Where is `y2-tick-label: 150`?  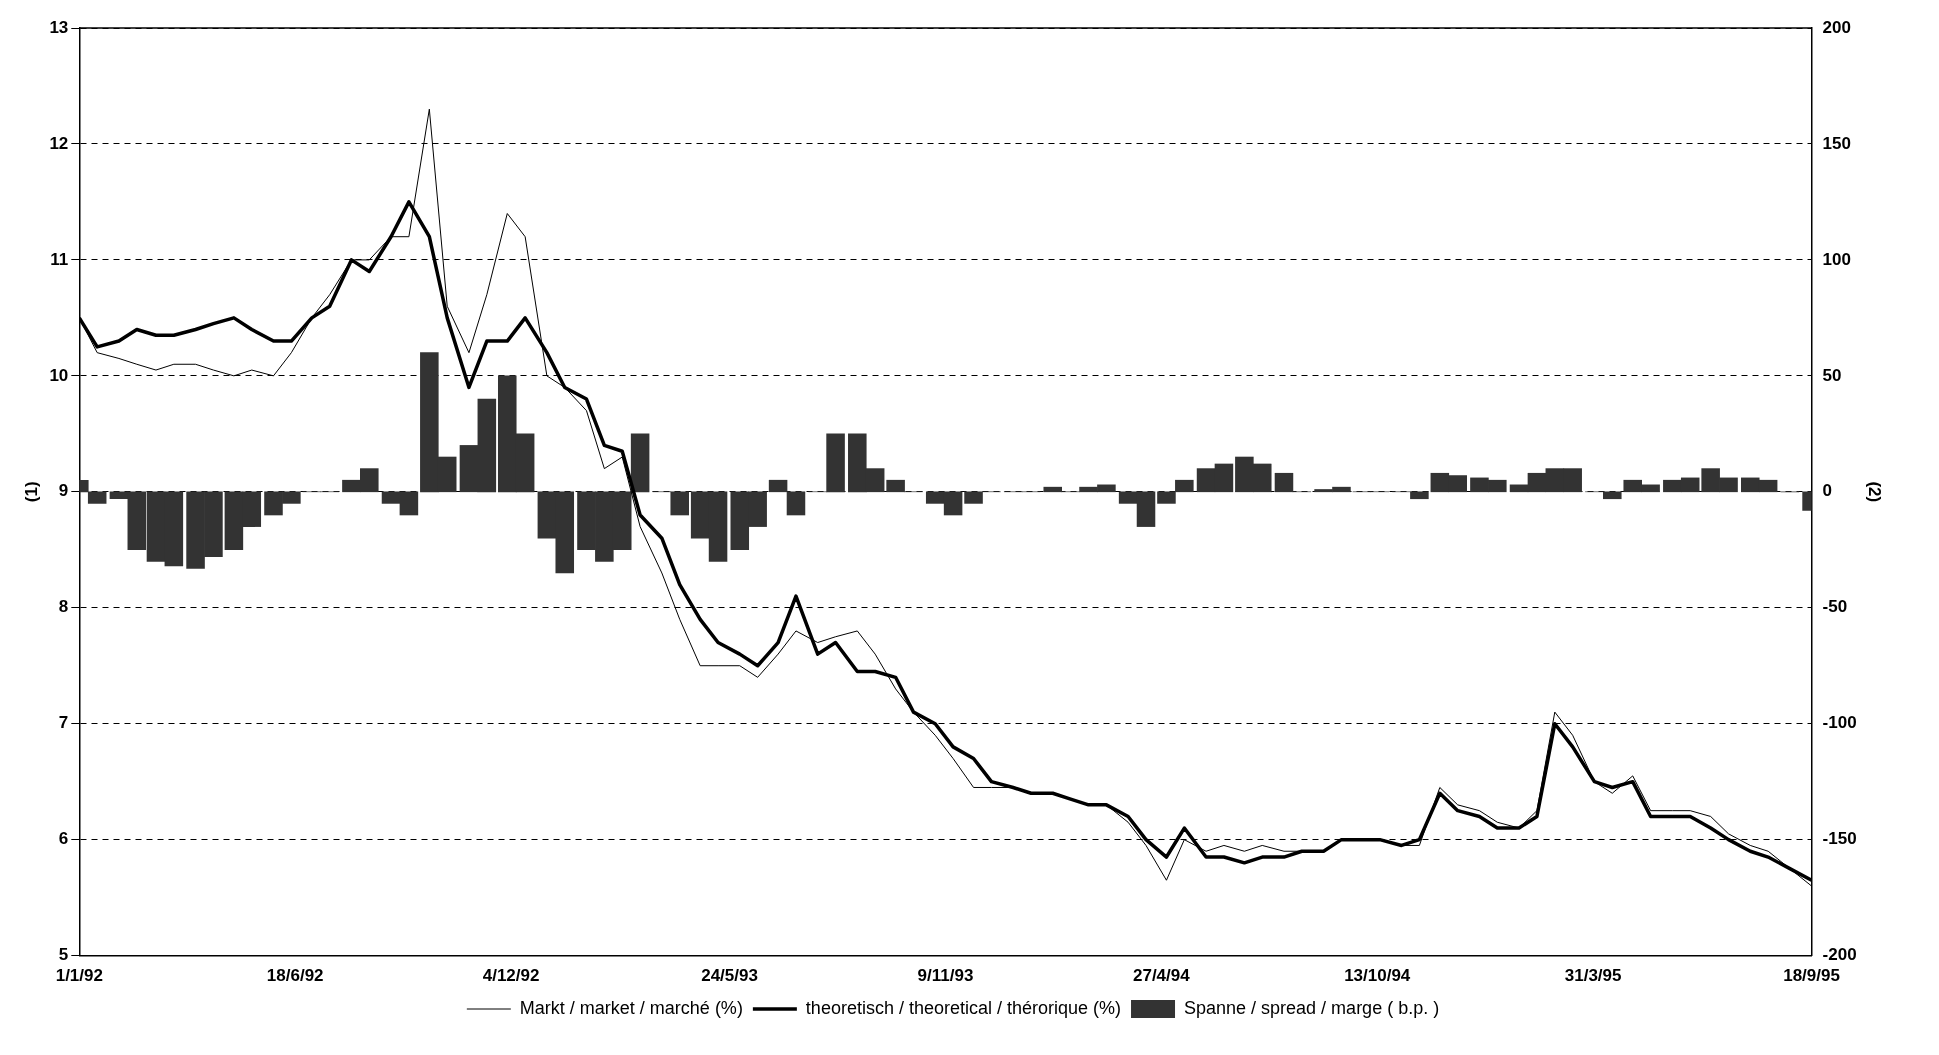
y2-tick-label: 150 is located at coordinates (1836, 143).